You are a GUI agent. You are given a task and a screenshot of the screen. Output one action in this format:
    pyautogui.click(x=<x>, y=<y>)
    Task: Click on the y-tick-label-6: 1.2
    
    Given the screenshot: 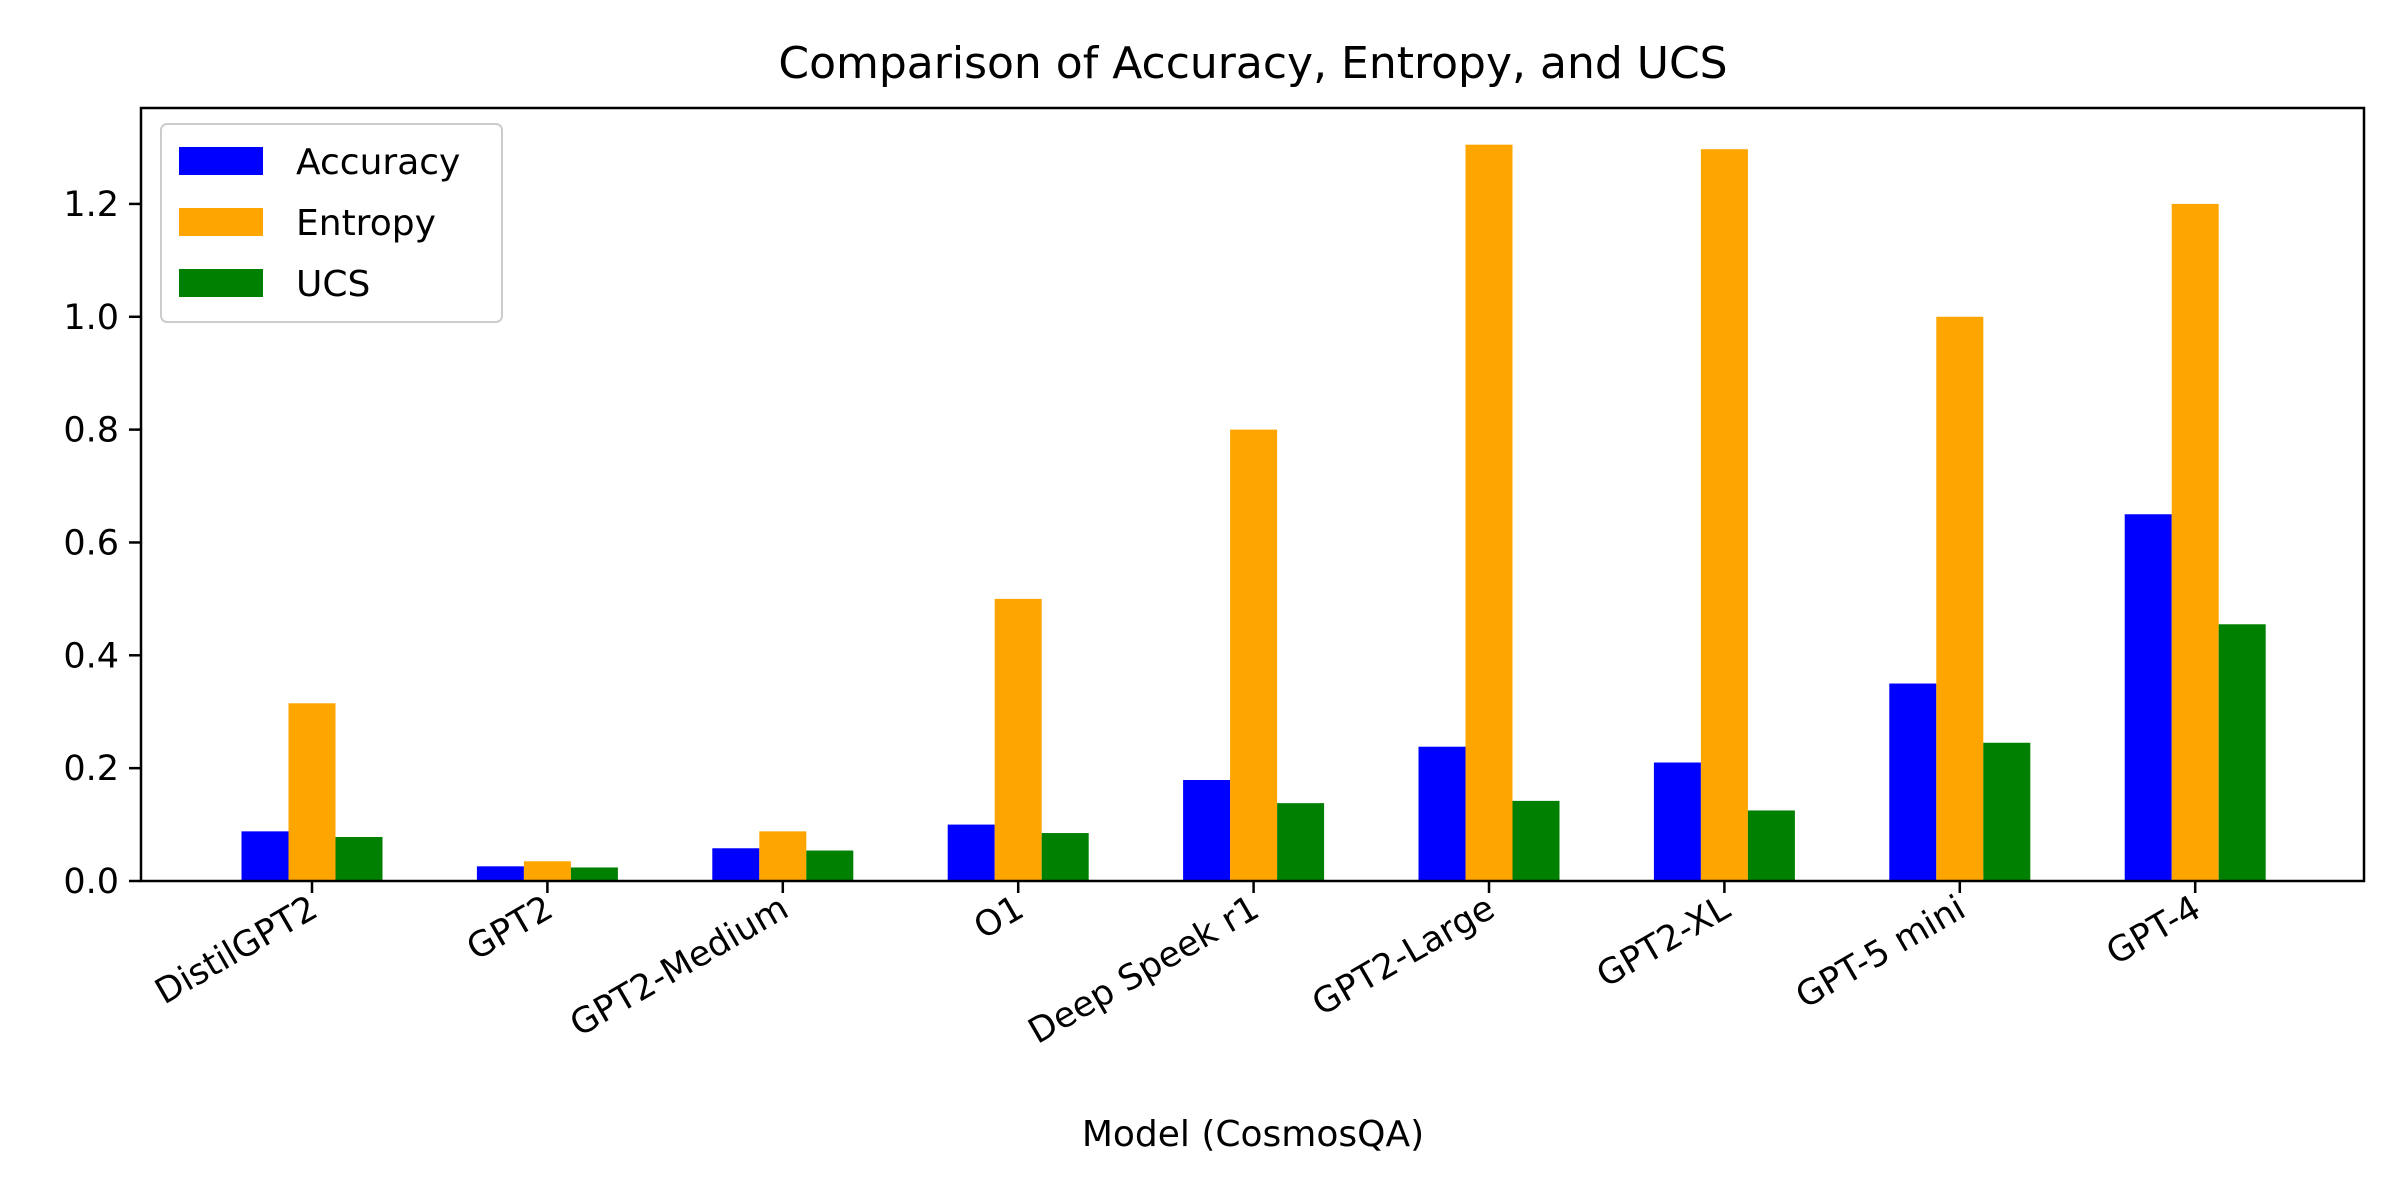 What is the action you would take?
    pyautogui.click(x=91, y=205)
    